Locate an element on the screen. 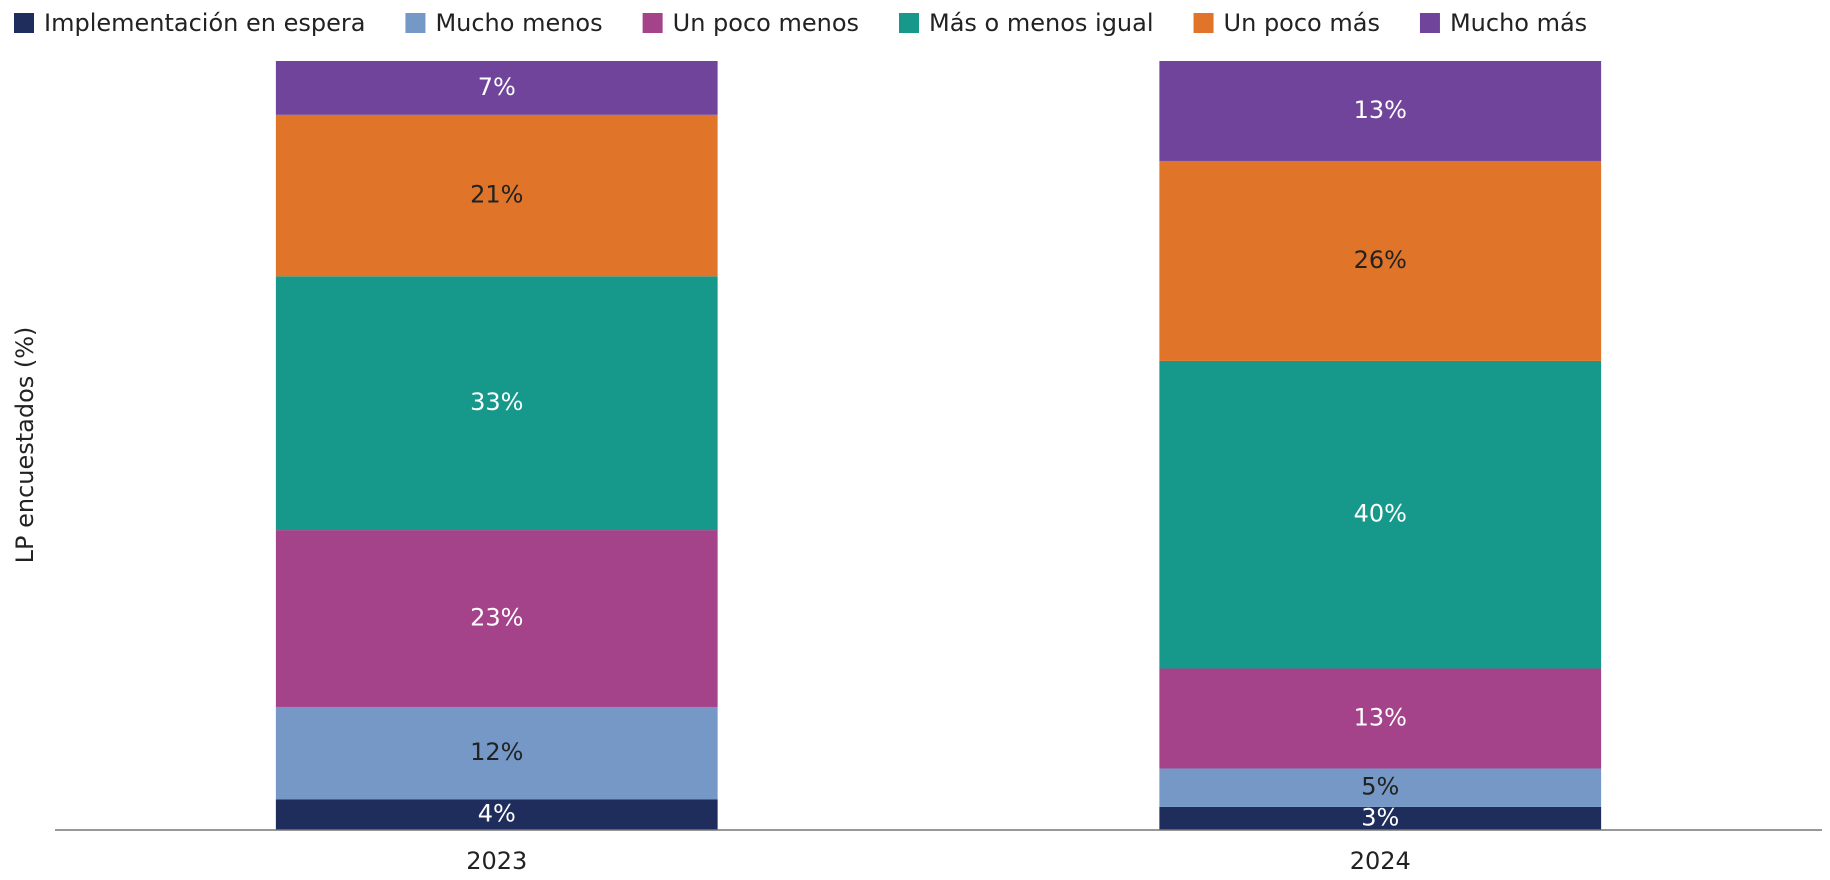 Image resolution: width=1830 pixels, height=880 pixels. data-label: 23% is located at coordinates (496, 618).